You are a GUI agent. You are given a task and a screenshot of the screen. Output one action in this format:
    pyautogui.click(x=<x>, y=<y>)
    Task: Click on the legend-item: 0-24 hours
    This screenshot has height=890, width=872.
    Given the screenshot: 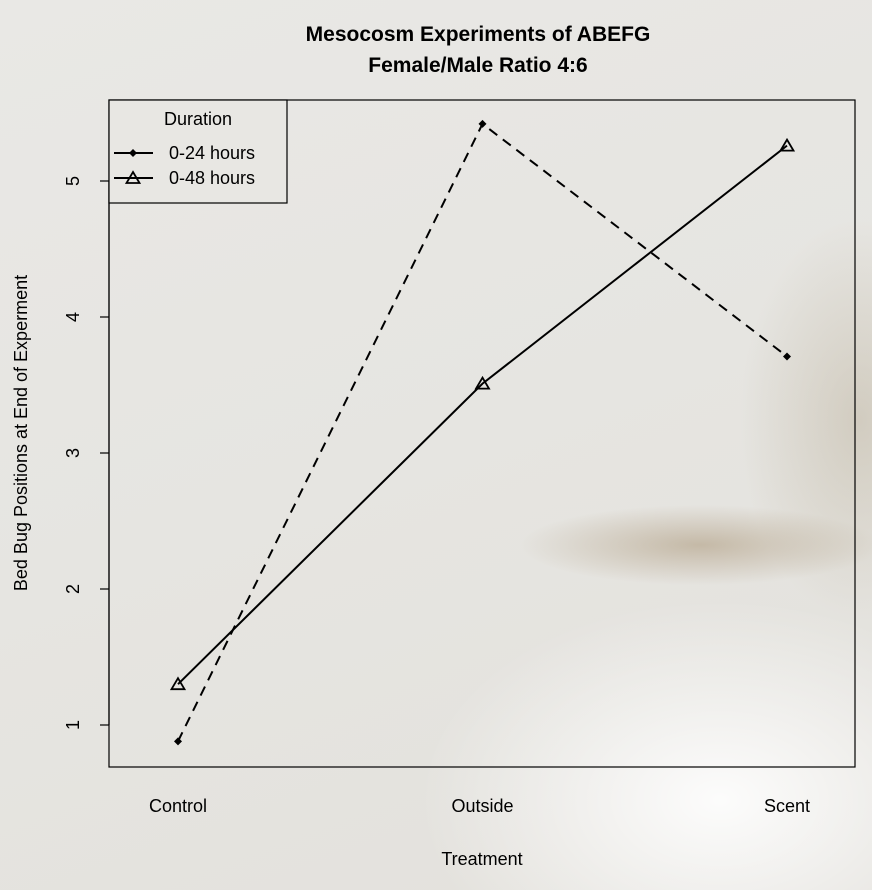 What is the action you would take?
    pyautogui.click(x=184, y=153)
    